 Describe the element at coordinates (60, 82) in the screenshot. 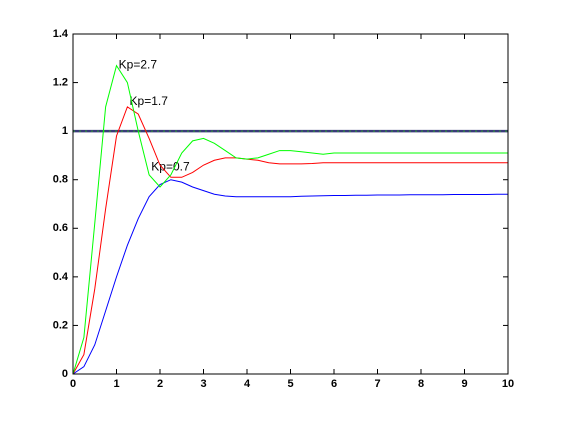

I see `y-tick-label: 1.2` at that location.